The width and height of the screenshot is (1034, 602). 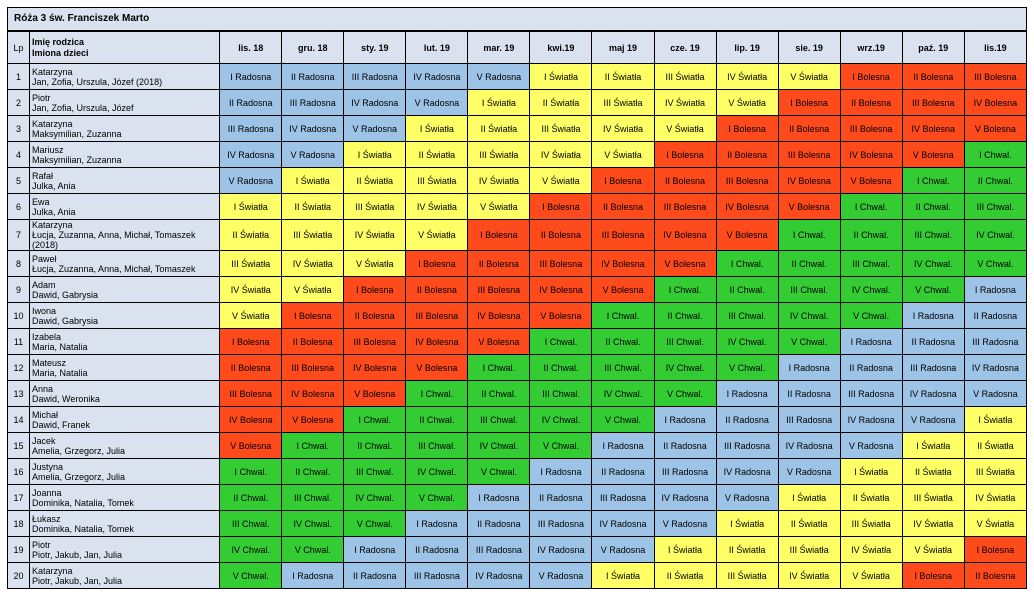 What do you see at coordinates (77, 580) in the screenshot?
I see `children-names: Piotr, Jakub, Jan, Julia` at bounding box center [77, 580].